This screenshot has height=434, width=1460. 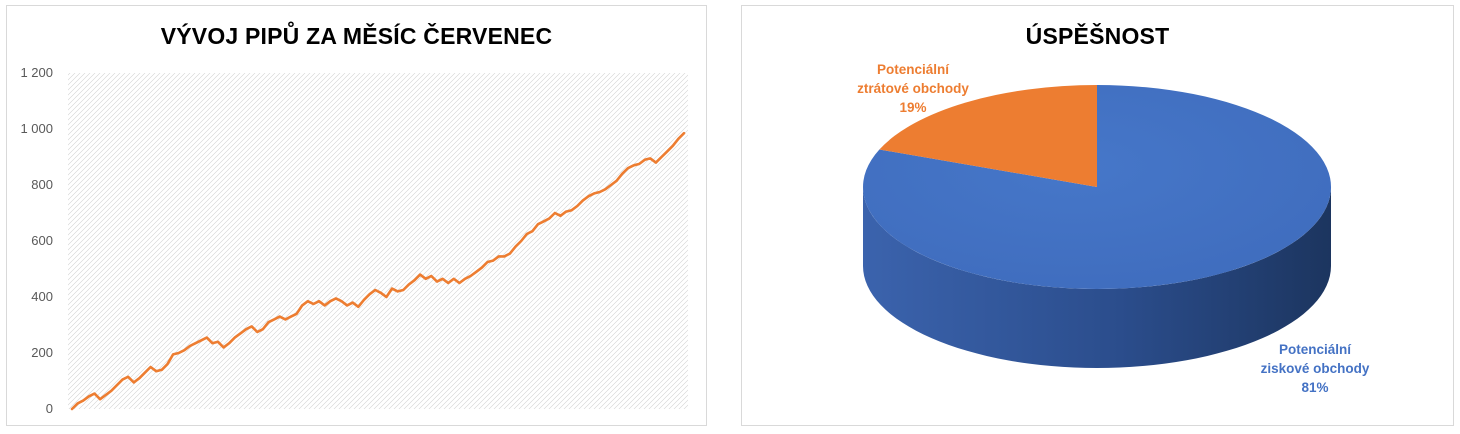 I want to click on y-tick-label: 0, so click(x=49, y=408).